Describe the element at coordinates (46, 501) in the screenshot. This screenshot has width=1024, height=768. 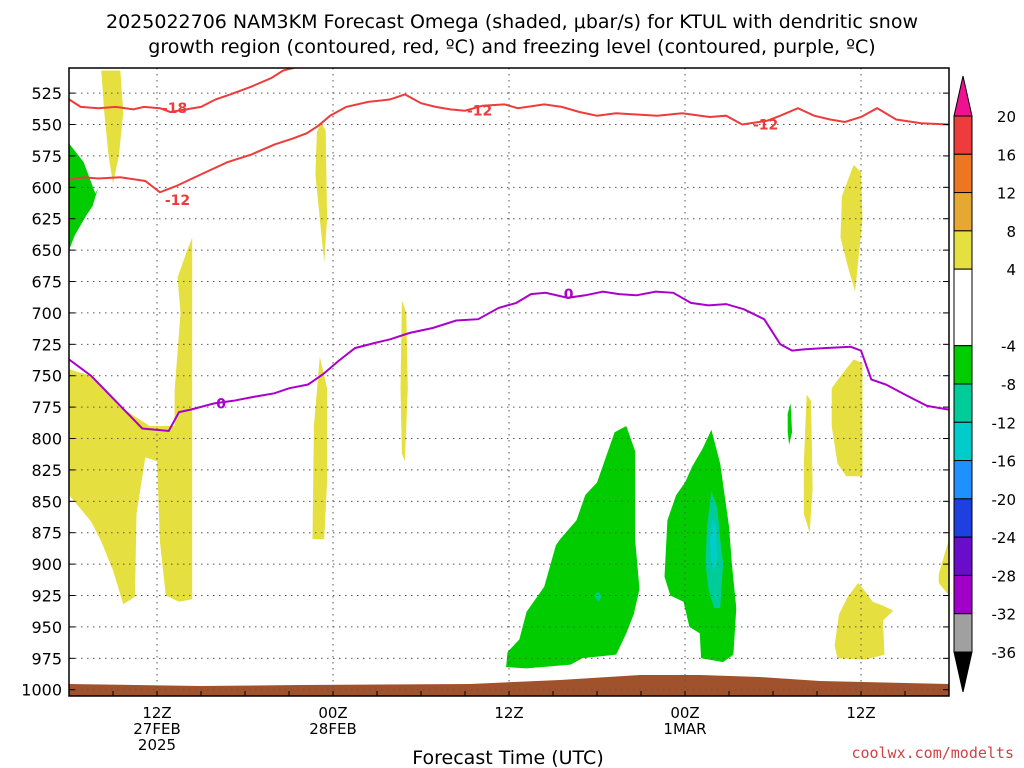
I see `y-tick-label-850: 850` at that location.